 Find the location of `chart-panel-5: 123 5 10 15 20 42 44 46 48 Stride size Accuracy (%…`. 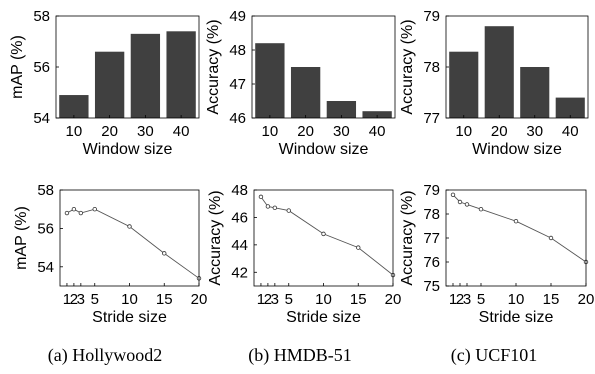

chart-panel-5: 123 5 10 15 20 42 44 46 48 Stride size Accuracy (%… is located at coordinates (304, 254).